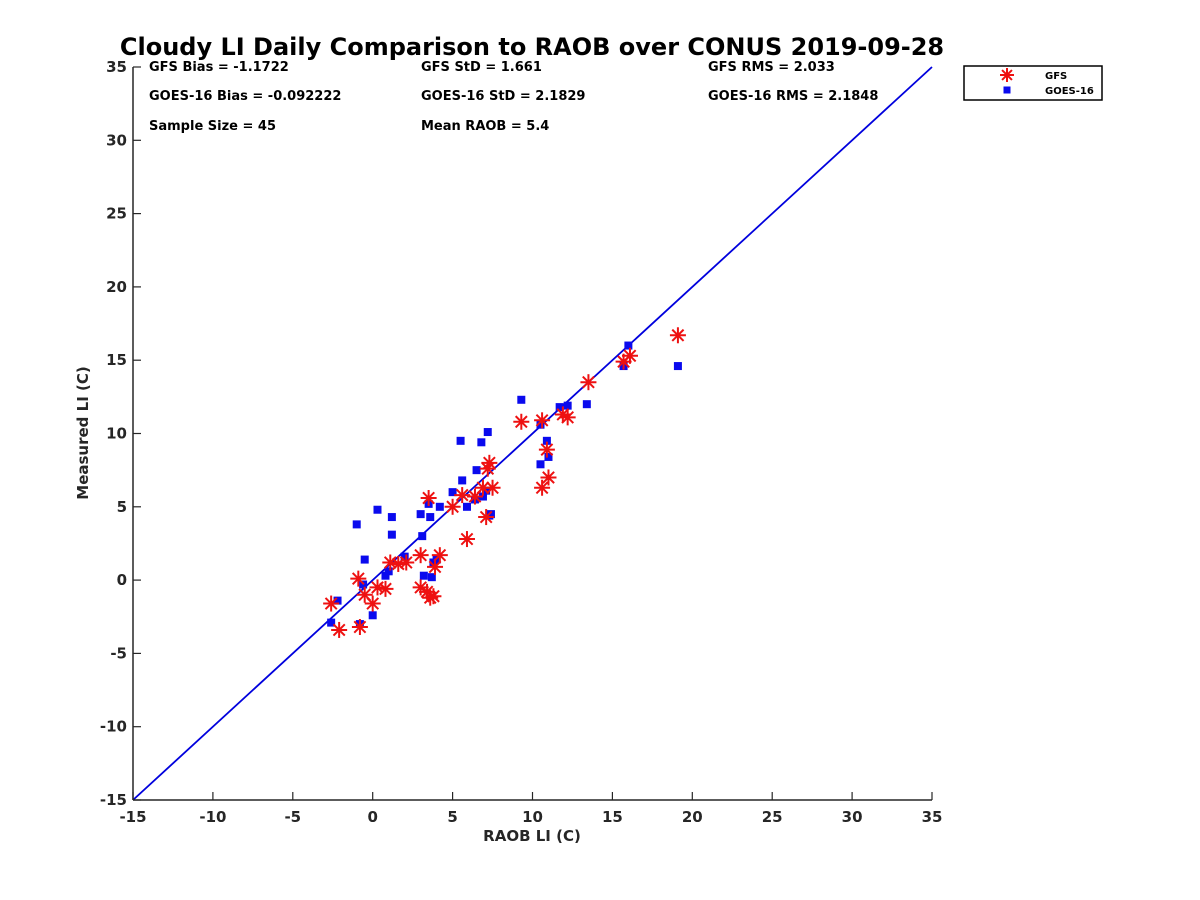 This screenshot has width=1200, height=900. Describe the element at coordinates (1033, 83) in the screenshot. I see `legend: GFS GOES-16` at that location.